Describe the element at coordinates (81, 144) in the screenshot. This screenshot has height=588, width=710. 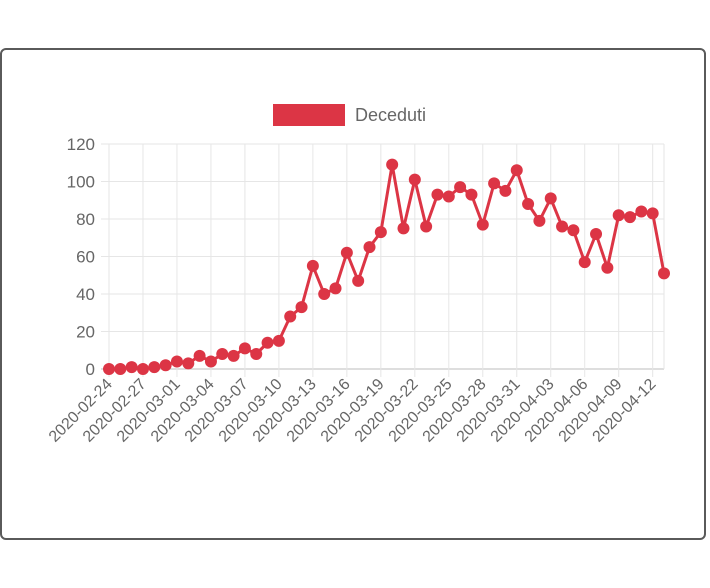
I see `y-tick-label: 120` at that location.